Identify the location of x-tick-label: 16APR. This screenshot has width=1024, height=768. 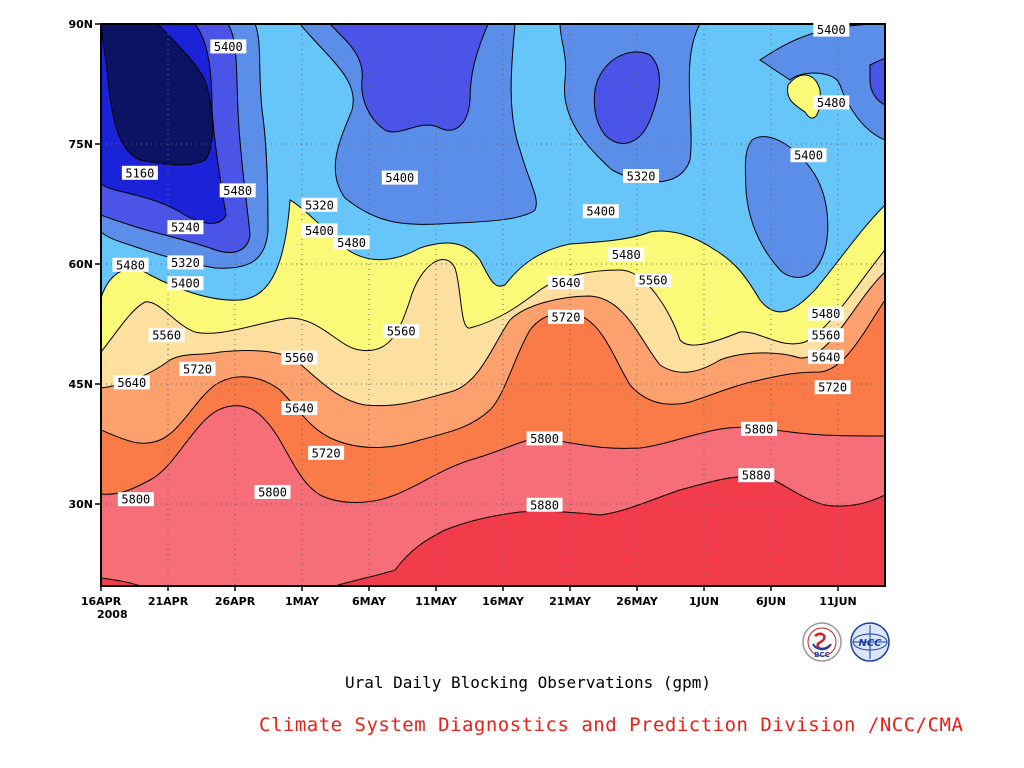
(101, 601).